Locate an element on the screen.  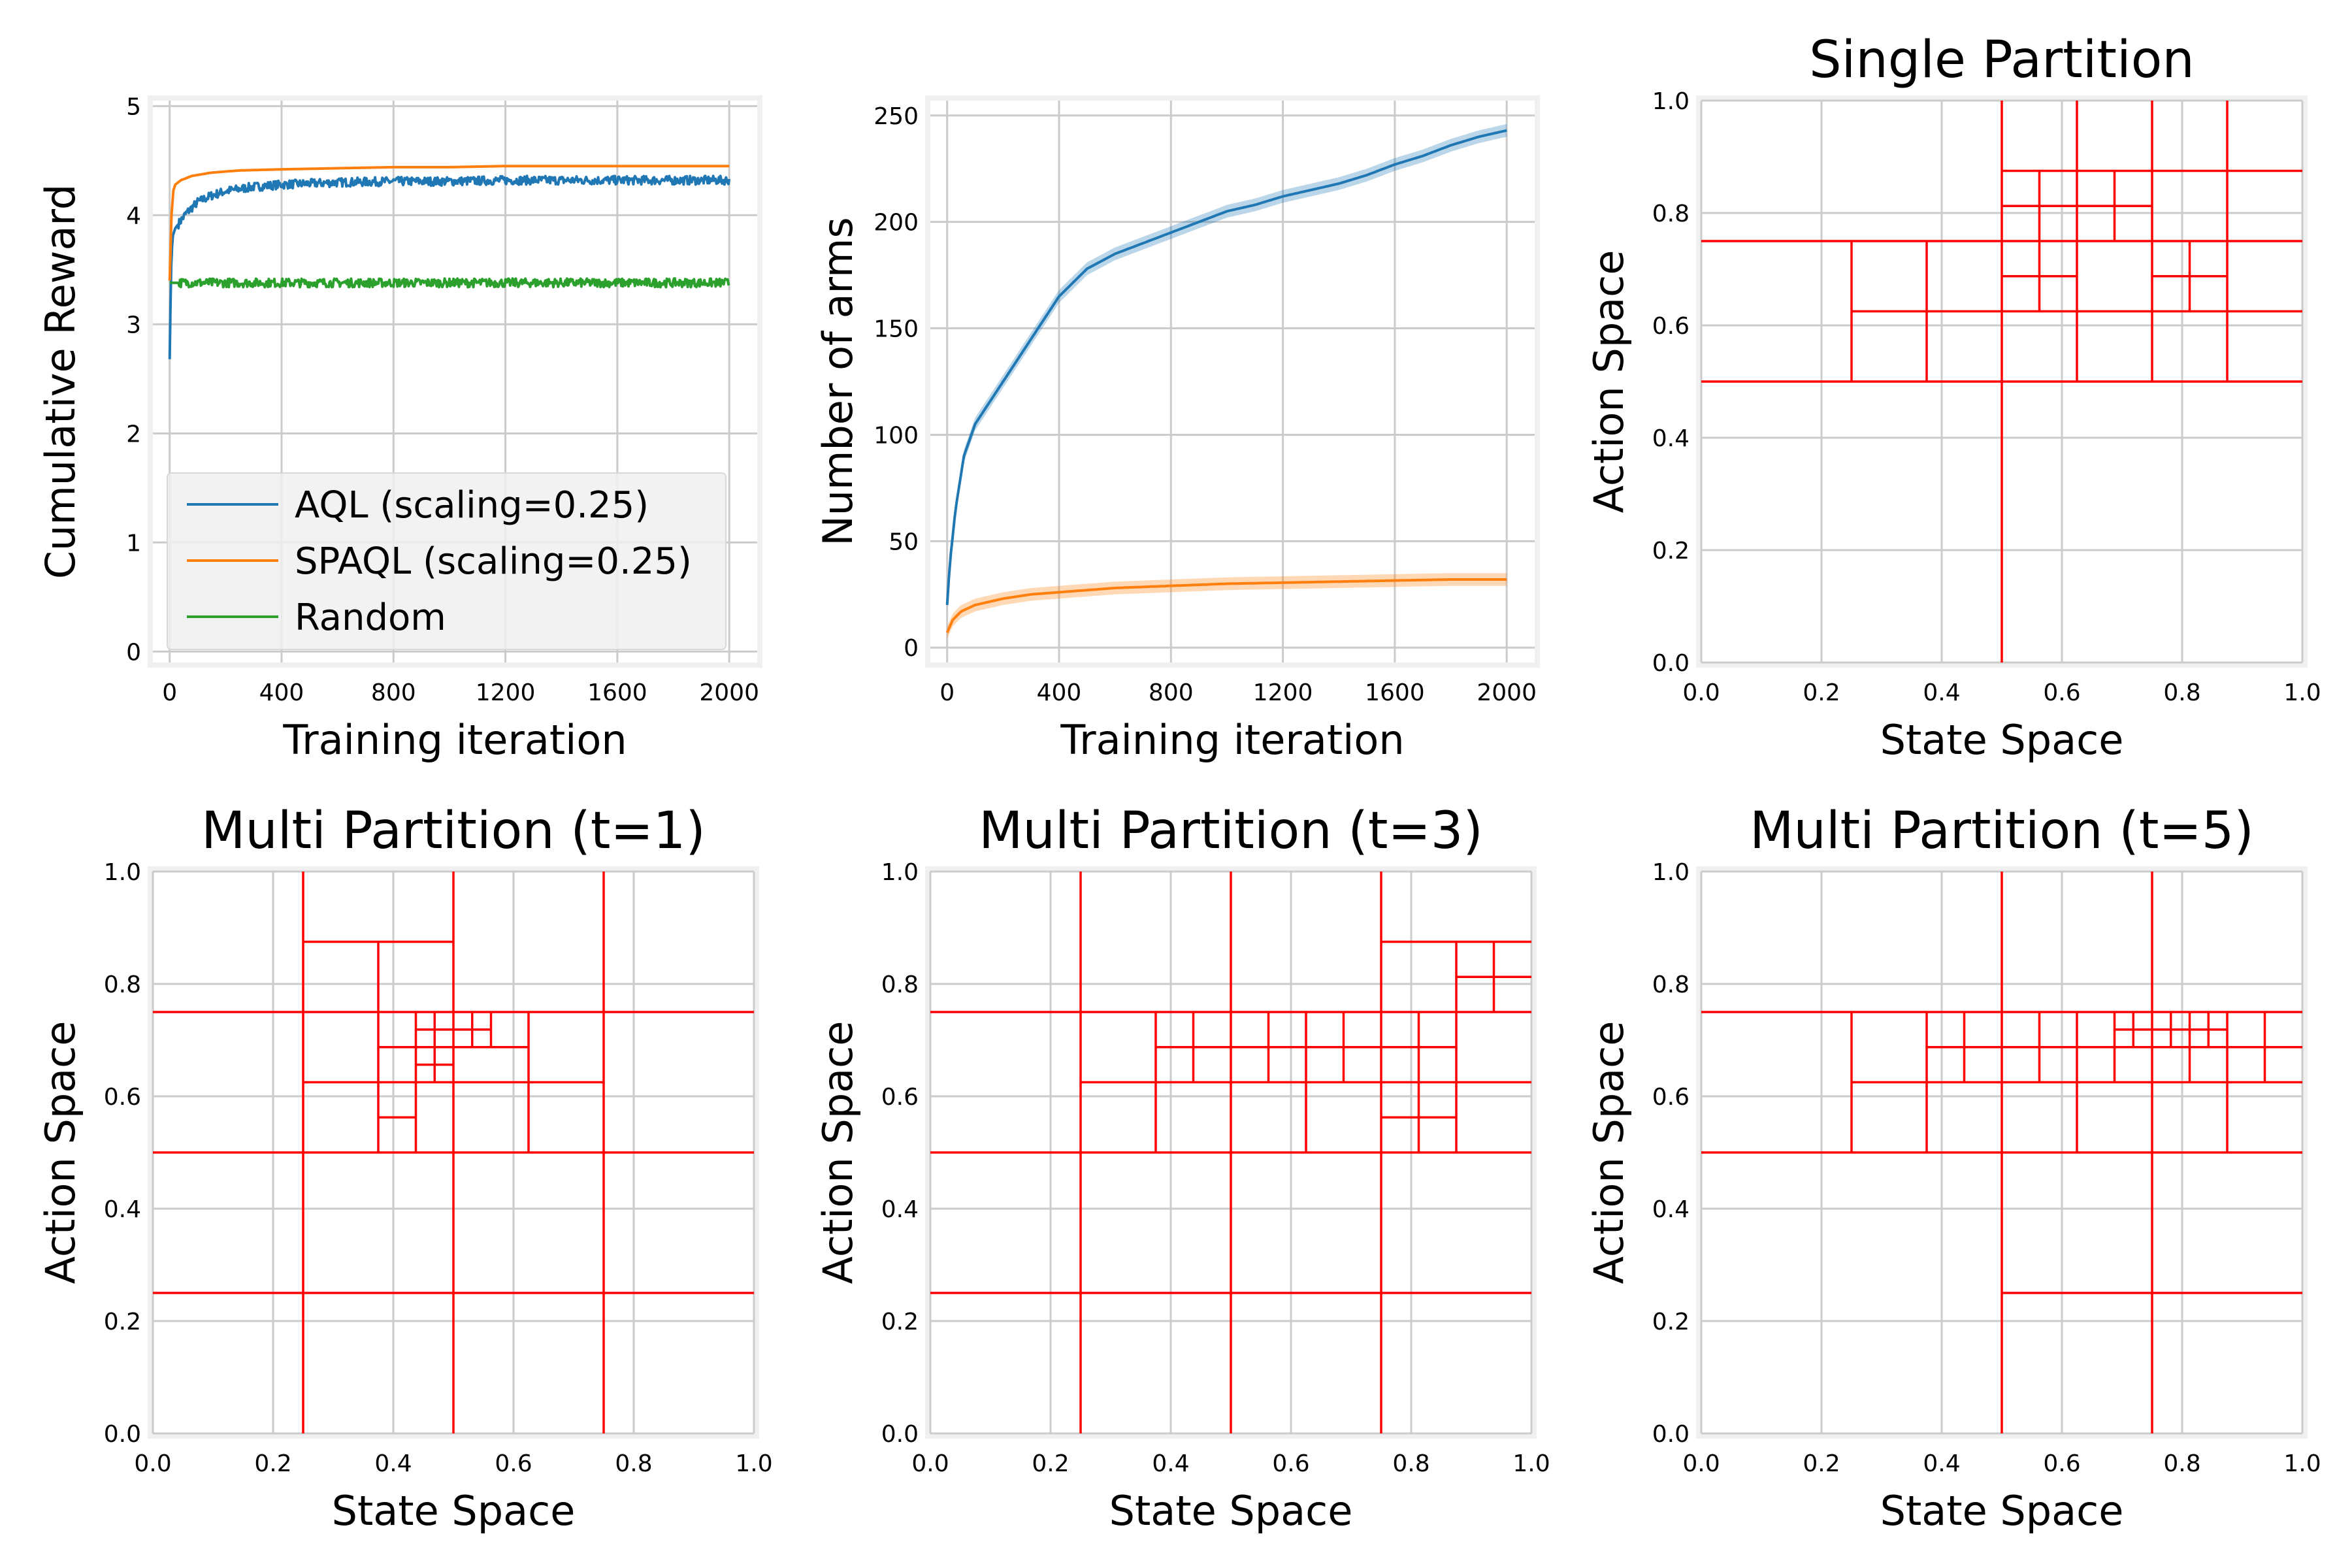
y-tick-label: 200 is located at coordinates (896, 223).